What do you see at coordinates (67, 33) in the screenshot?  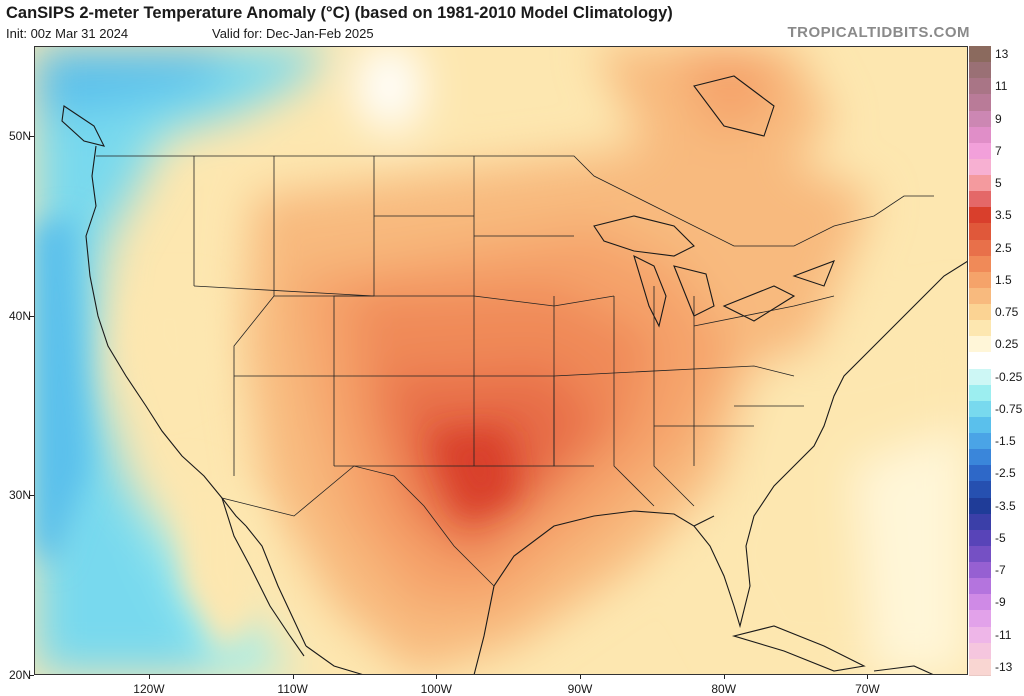 I see `init-time: Init: 00z Mar 31 2024` at bounding box center [67, 33].